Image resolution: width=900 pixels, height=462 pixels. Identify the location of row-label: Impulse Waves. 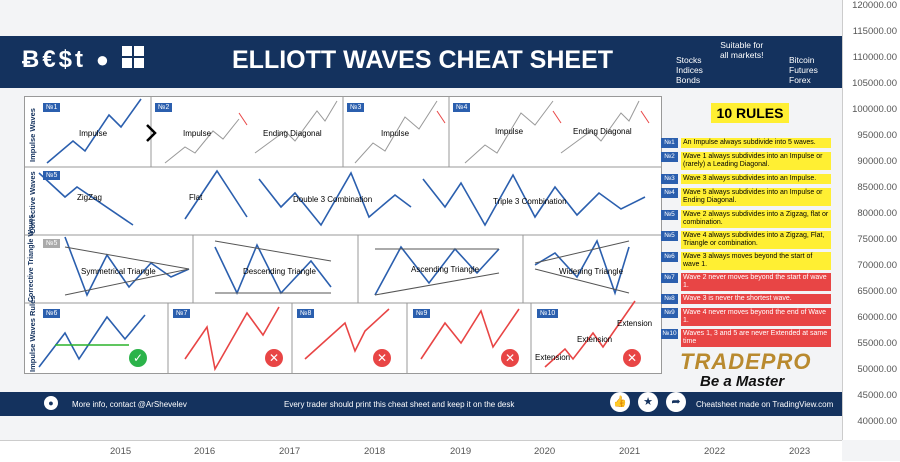
(32, 135).